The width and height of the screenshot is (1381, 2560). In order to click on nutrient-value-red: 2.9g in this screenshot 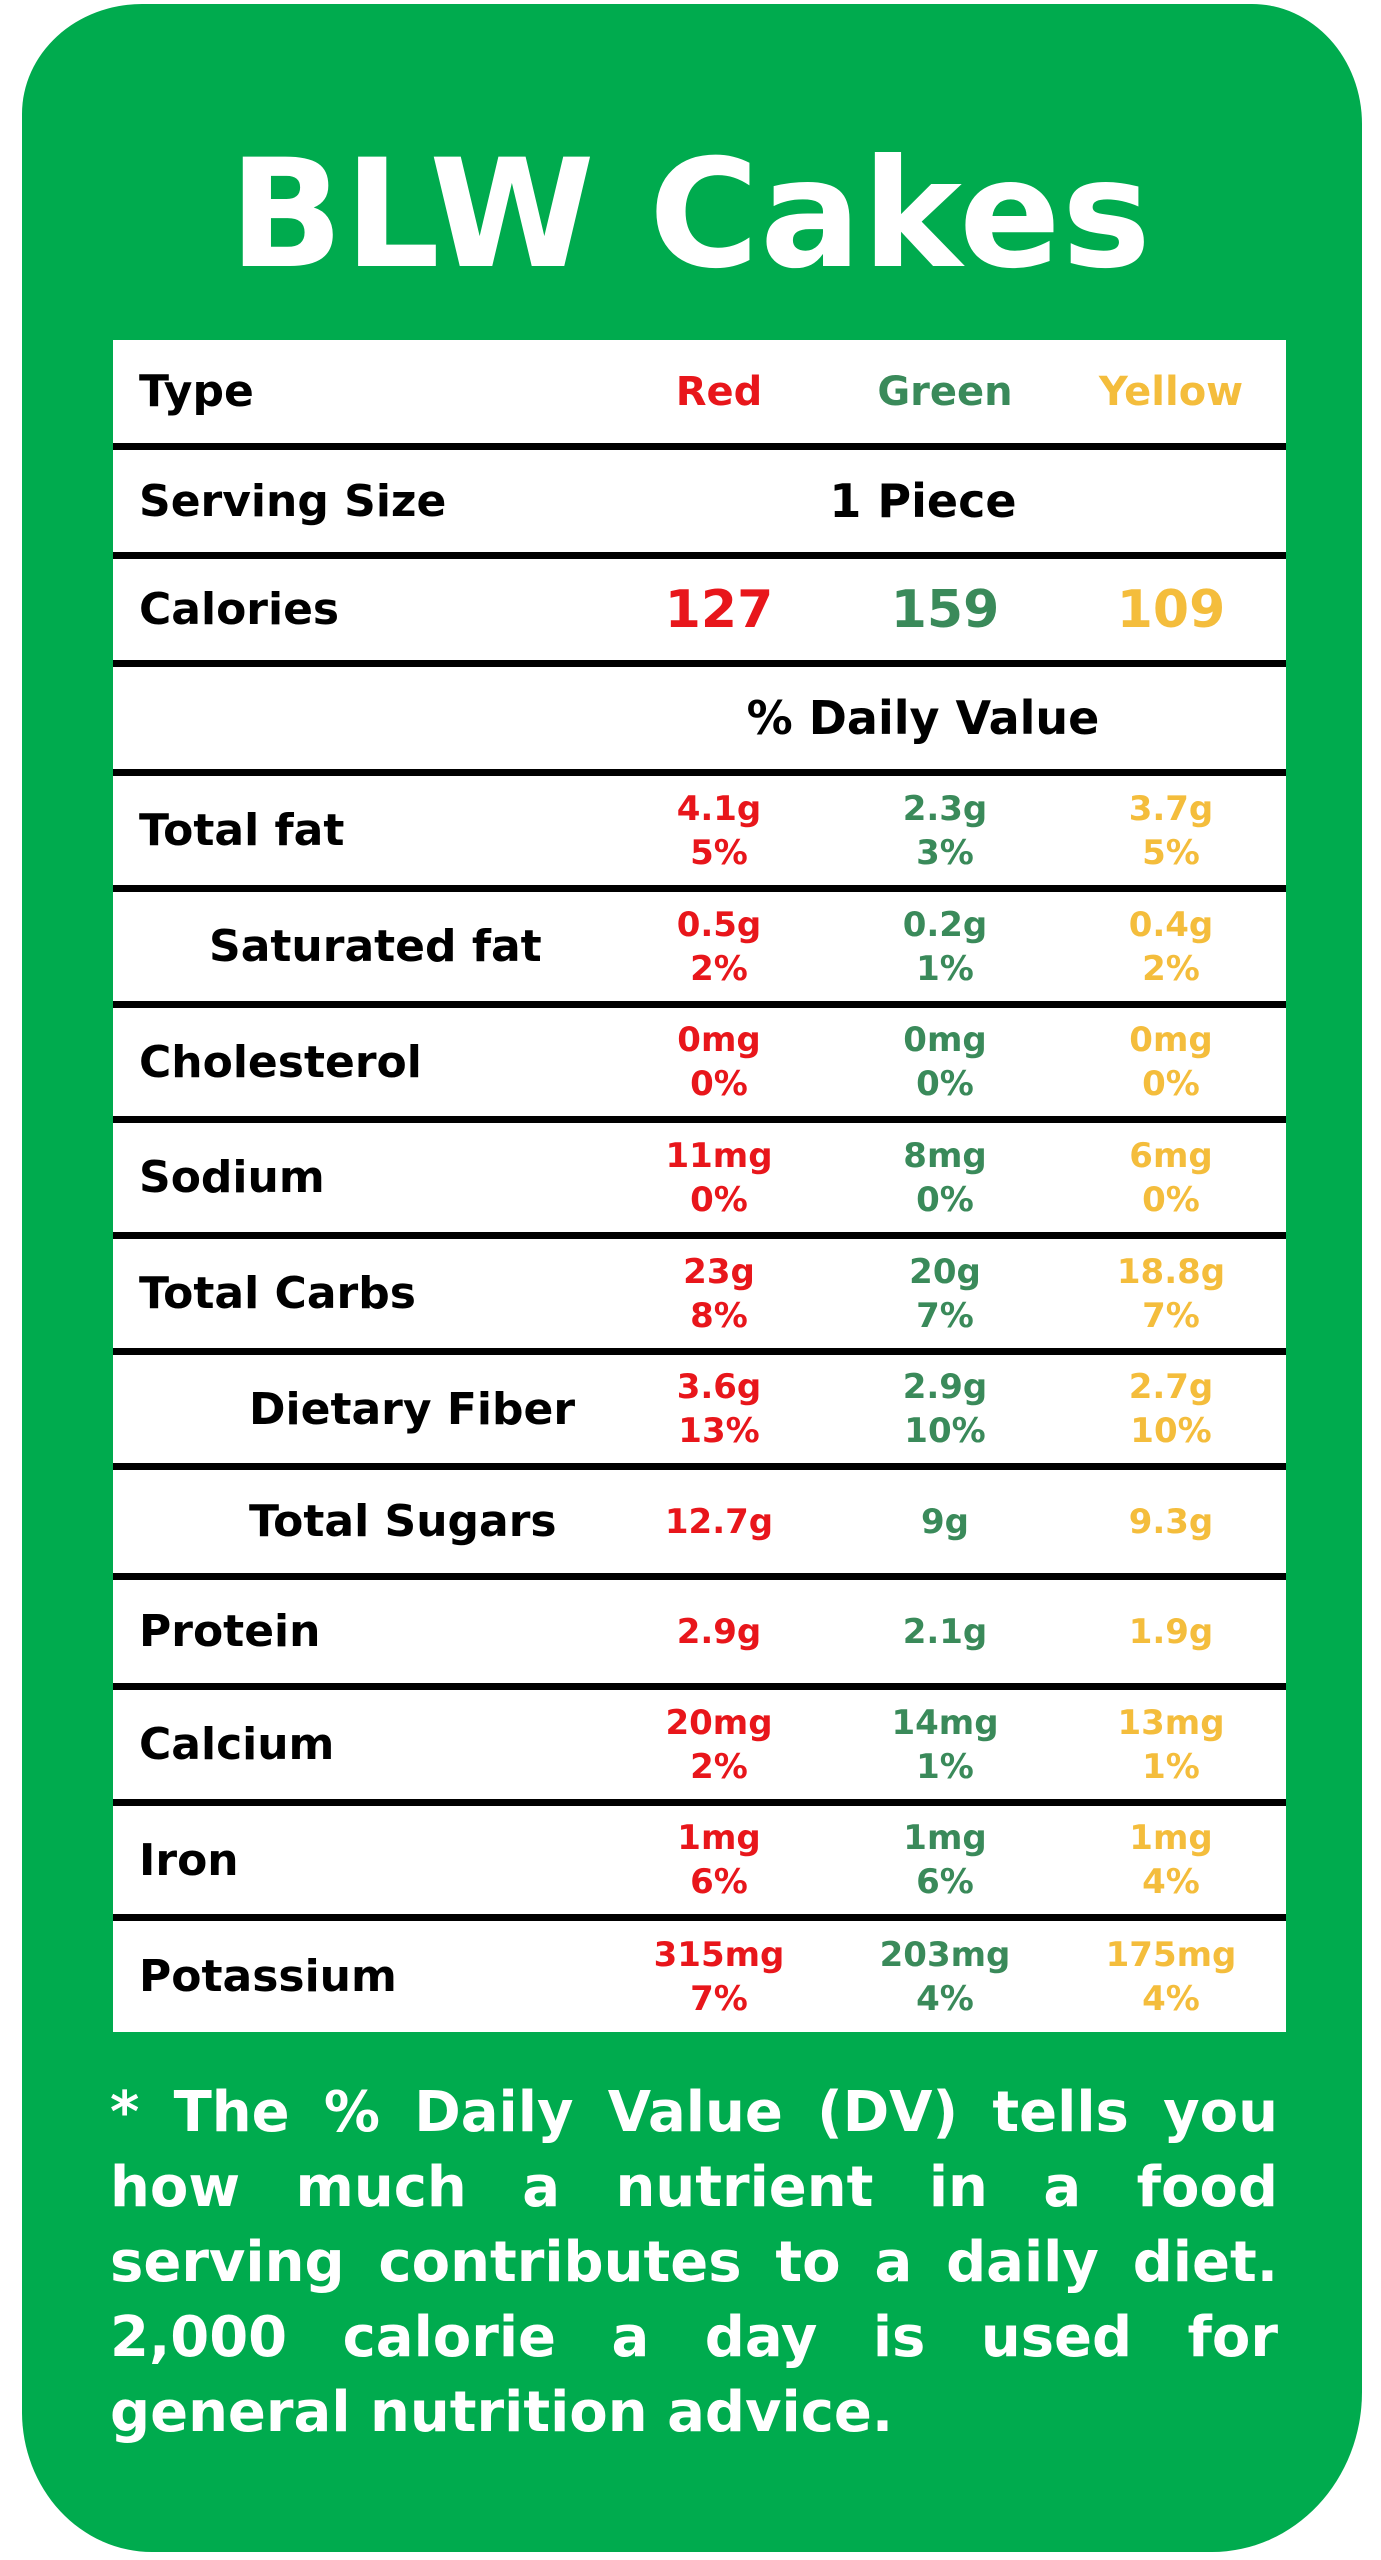, I will do `click(719, 1631)`.